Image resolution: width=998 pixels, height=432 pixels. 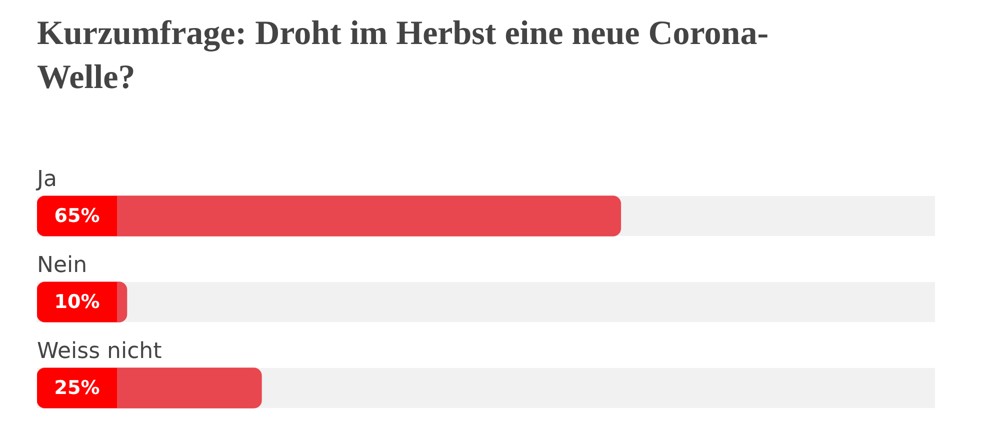 What do you see at coordinates (46, 179) in the screenshot?
I see `y-tick-label: Ja` at bounding box center [46, 179].